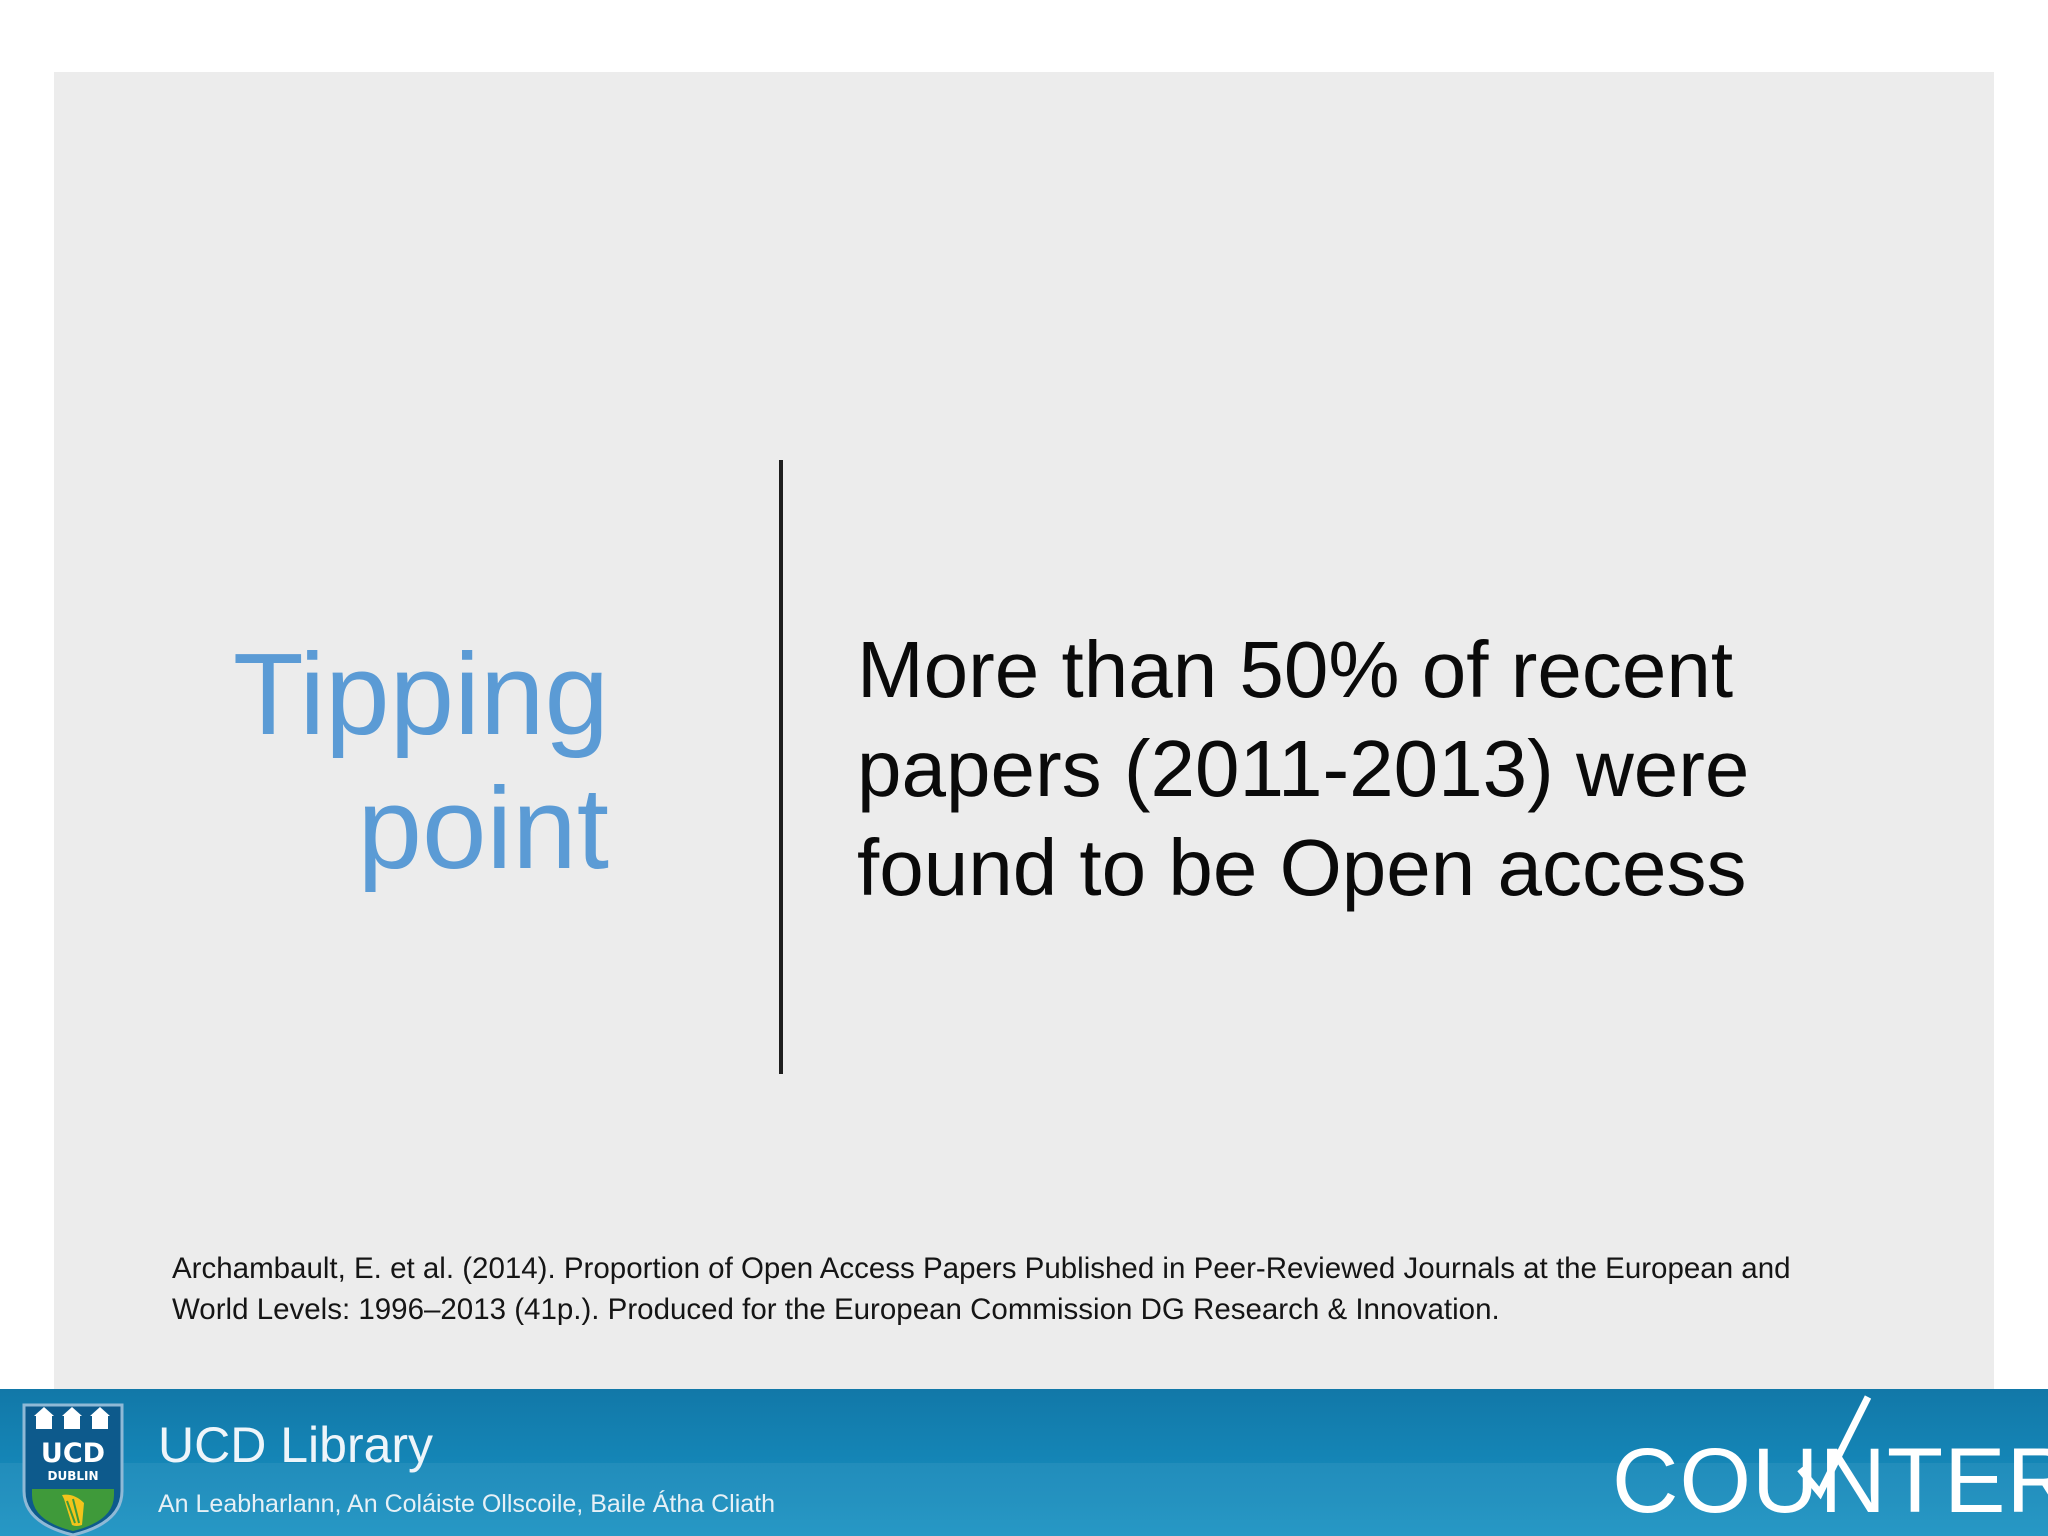  What do you see at coordinates (1303, 768) in the screenshot?
I see `statement-line-2: papers (2011-2013) were` at bounding box center [1303, 768].